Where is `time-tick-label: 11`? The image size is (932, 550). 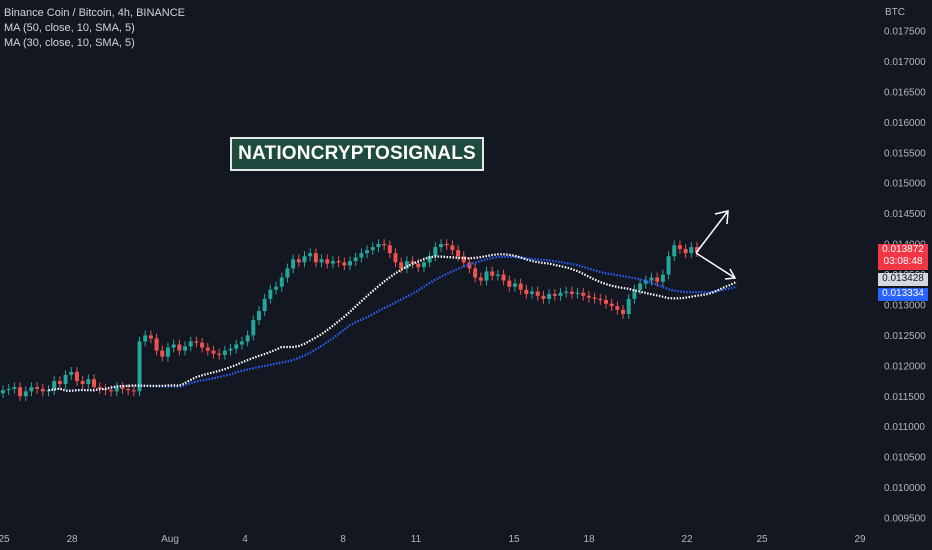 time-tick-label: 11 is located at coordinates (416, 539).